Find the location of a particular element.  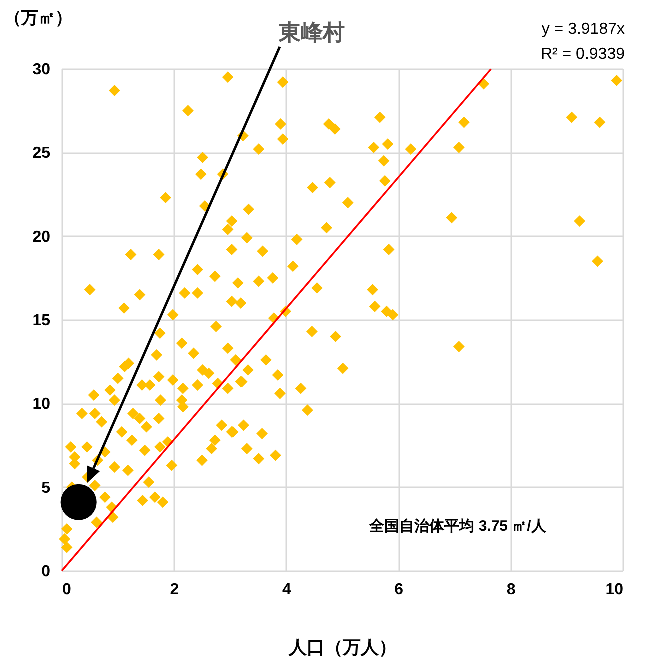

x-axis-title: 人口（万人） is located at coordinates (342, 648).